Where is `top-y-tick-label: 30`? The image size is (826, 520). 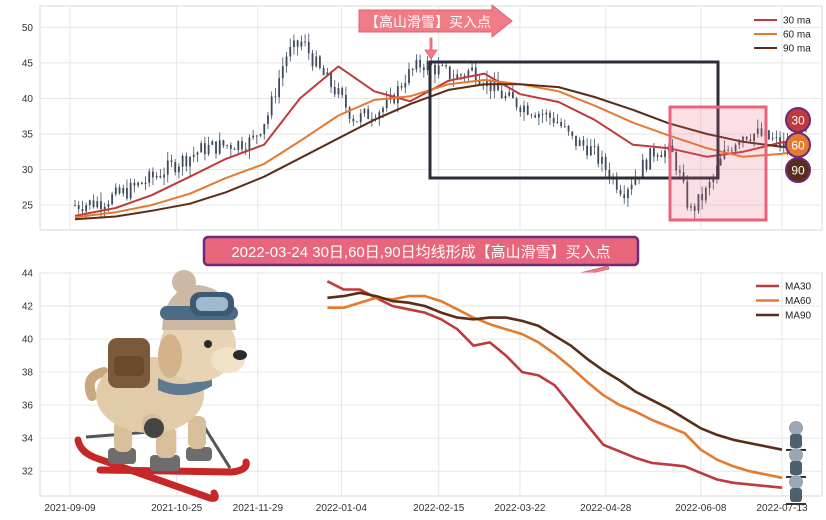
top-y-tick-label: 30 is located at coordinates (28, 170).